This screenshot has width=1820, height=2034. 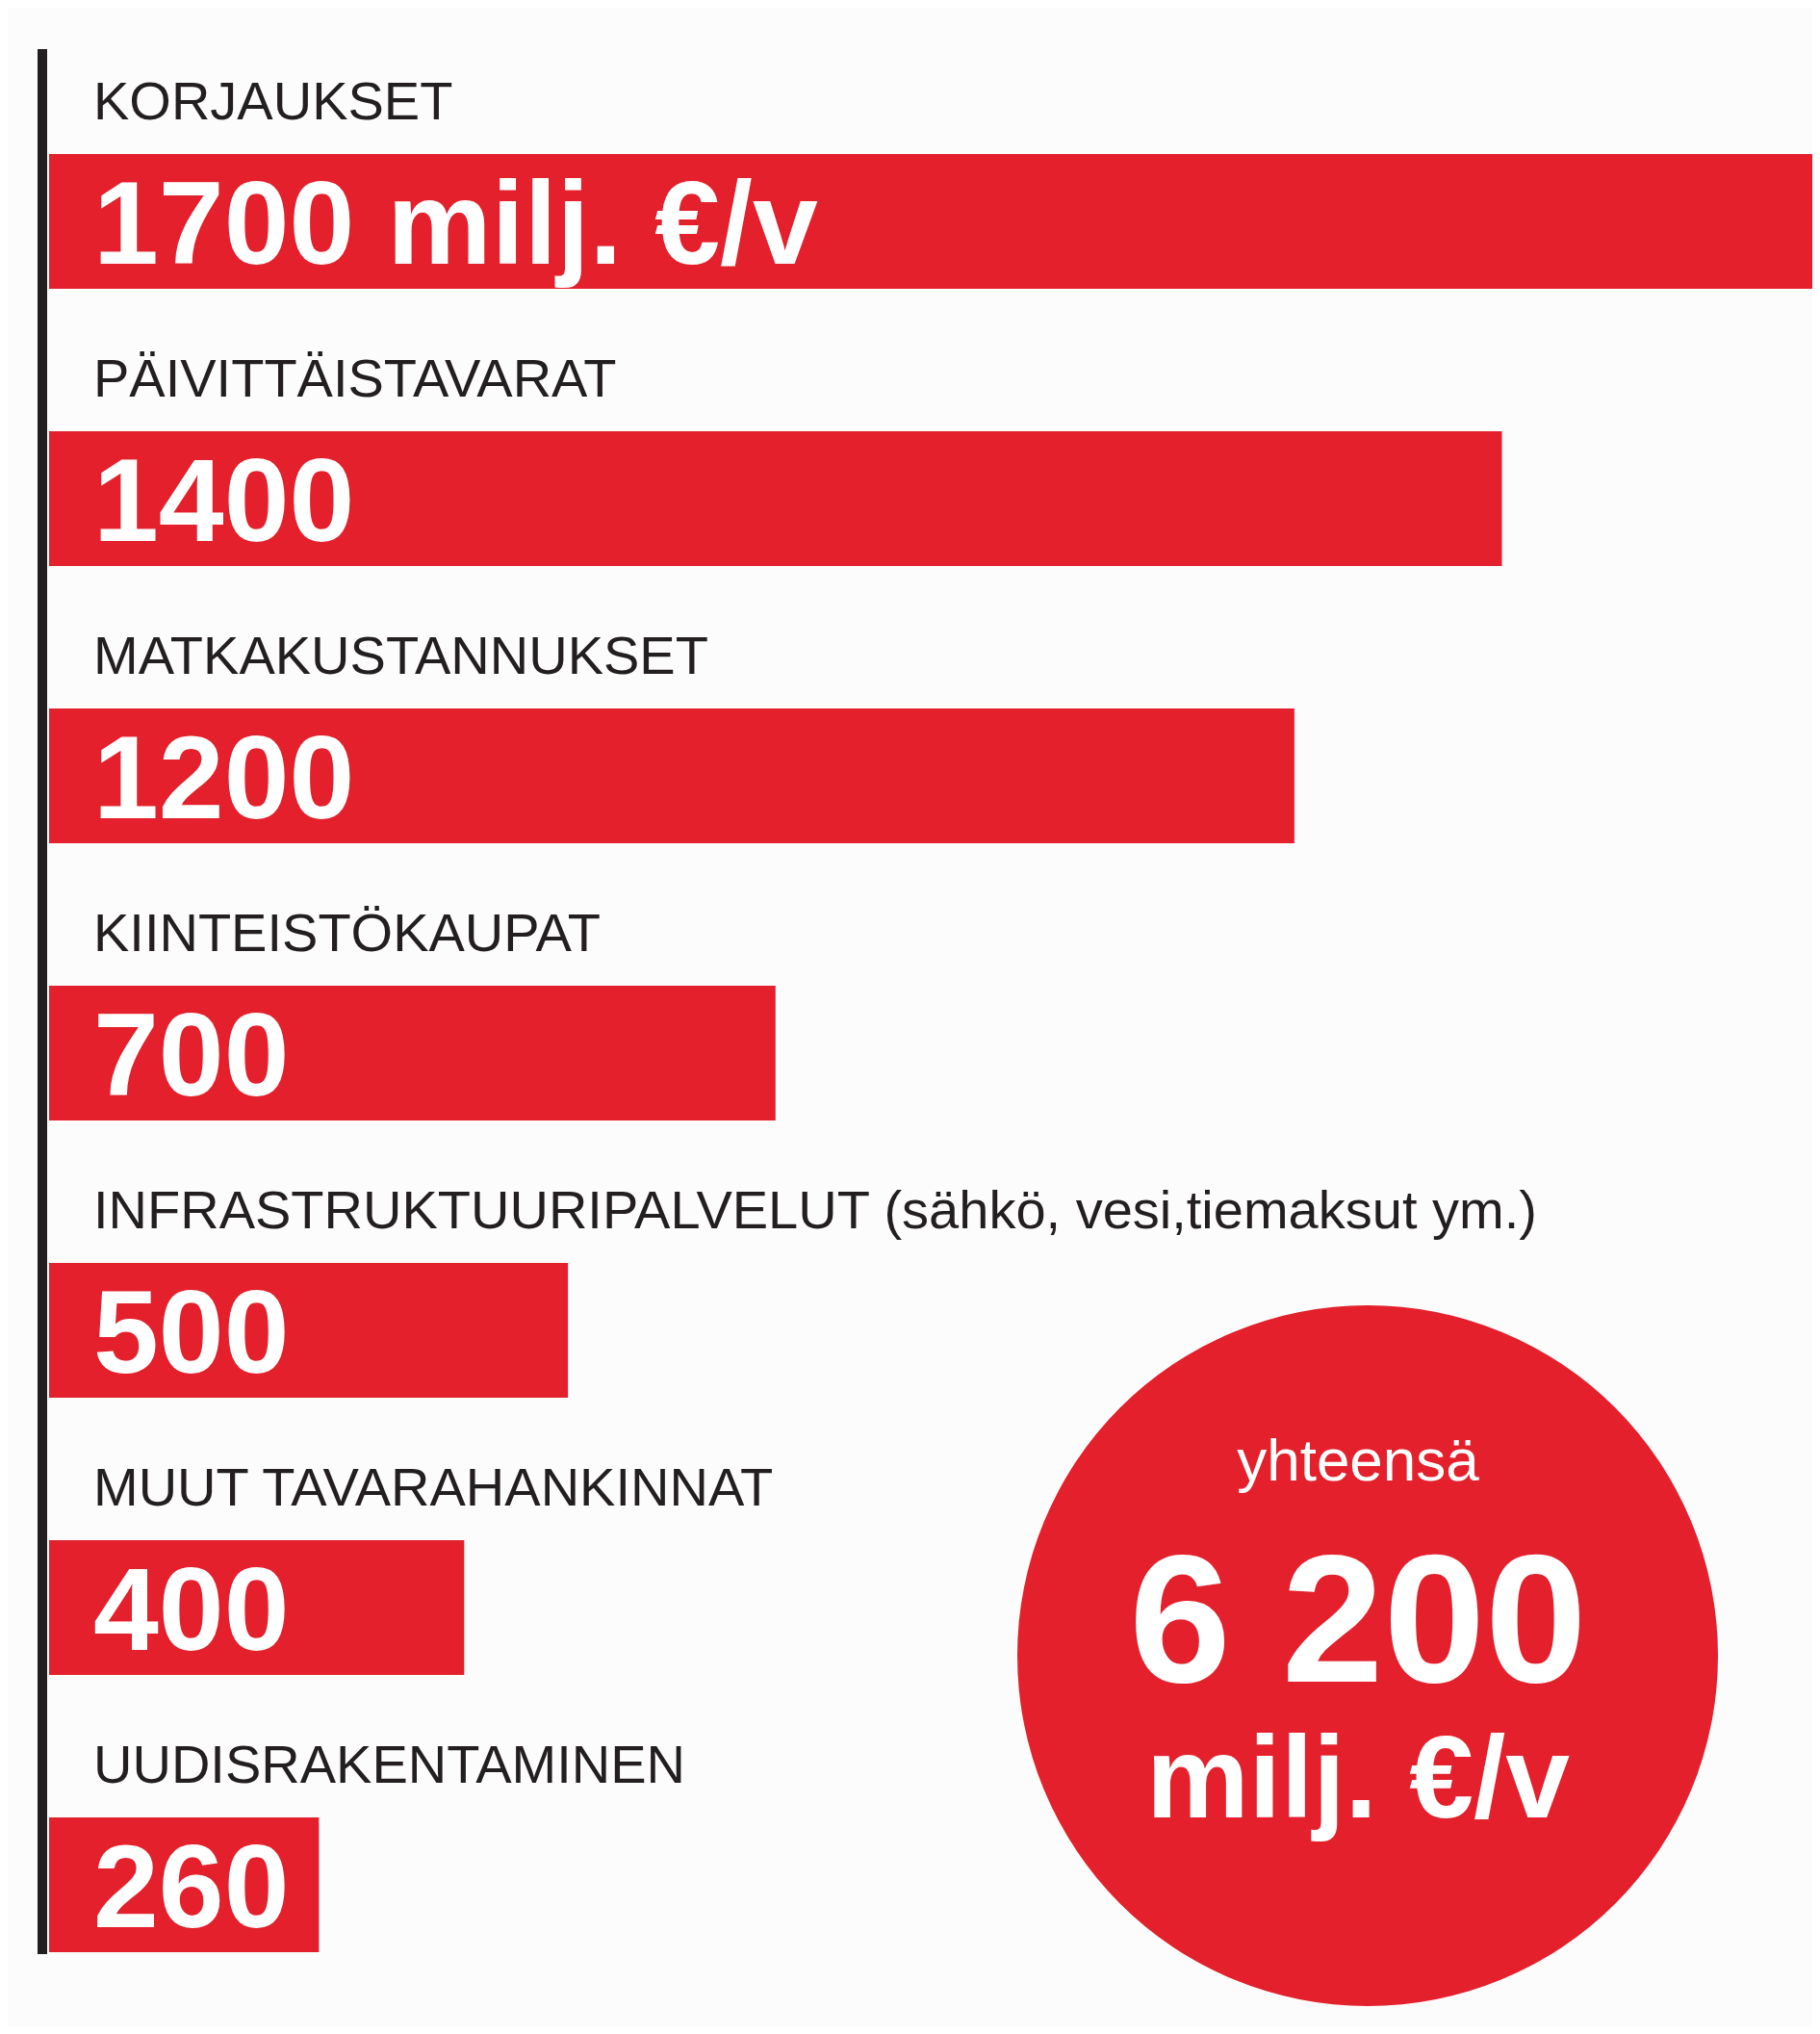 What do you see at coordinates (192, 1609) in the screenshot?
I see `data-label: 400` at bounding box center [192, 1609].